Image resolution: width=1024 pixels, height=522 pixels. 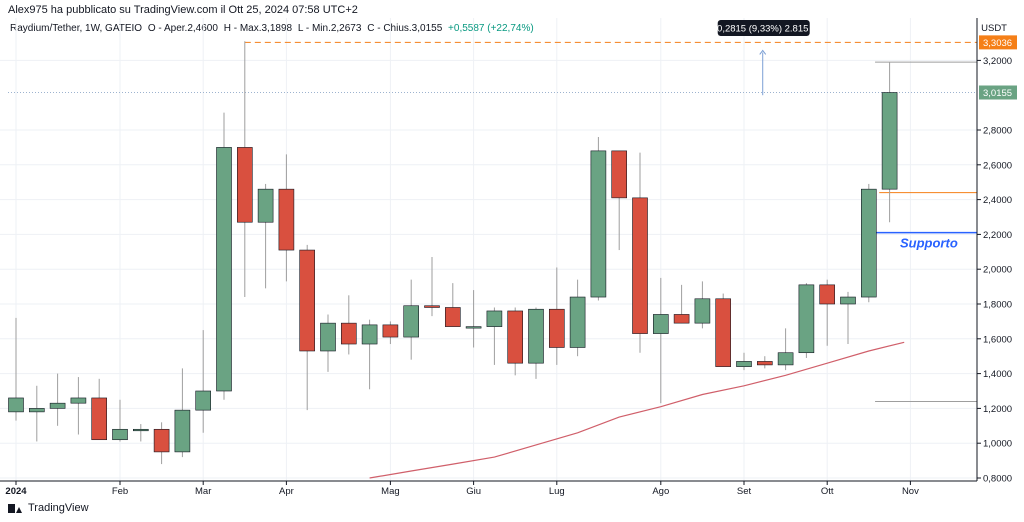 I want to click on x-tick-label: Mar, so click(x=203, y=491).